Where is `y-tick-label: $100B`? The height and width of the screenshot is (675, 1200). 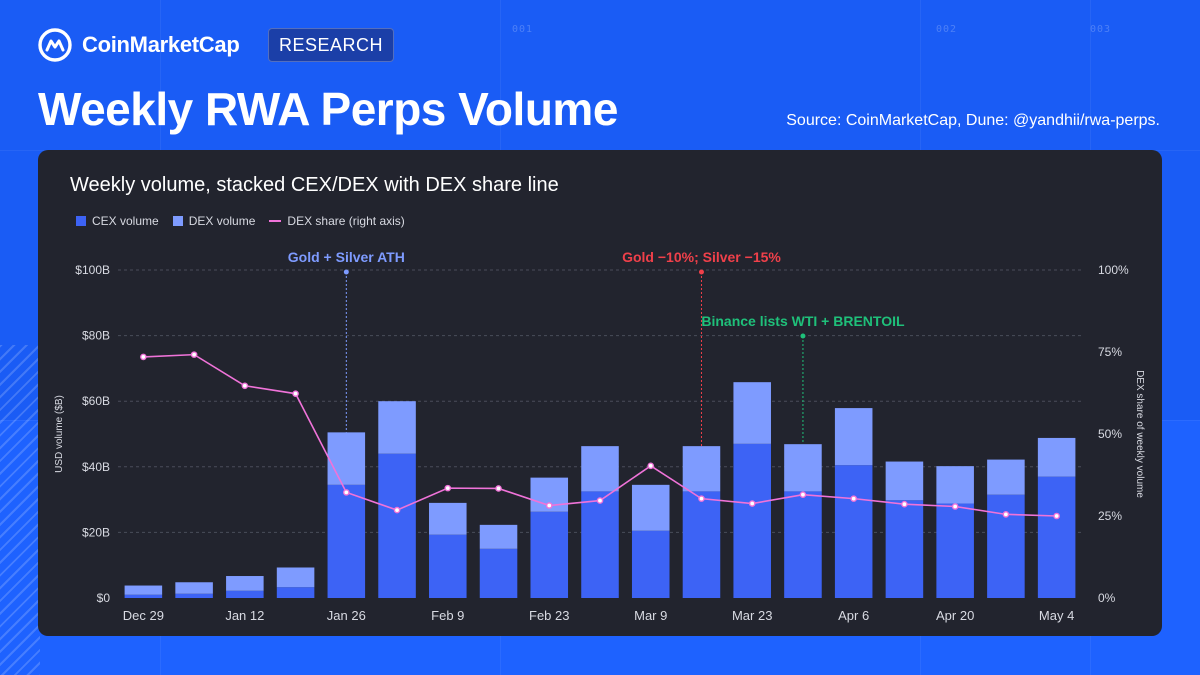
y-tick-label: $100B is located at coordinates (92, 270).